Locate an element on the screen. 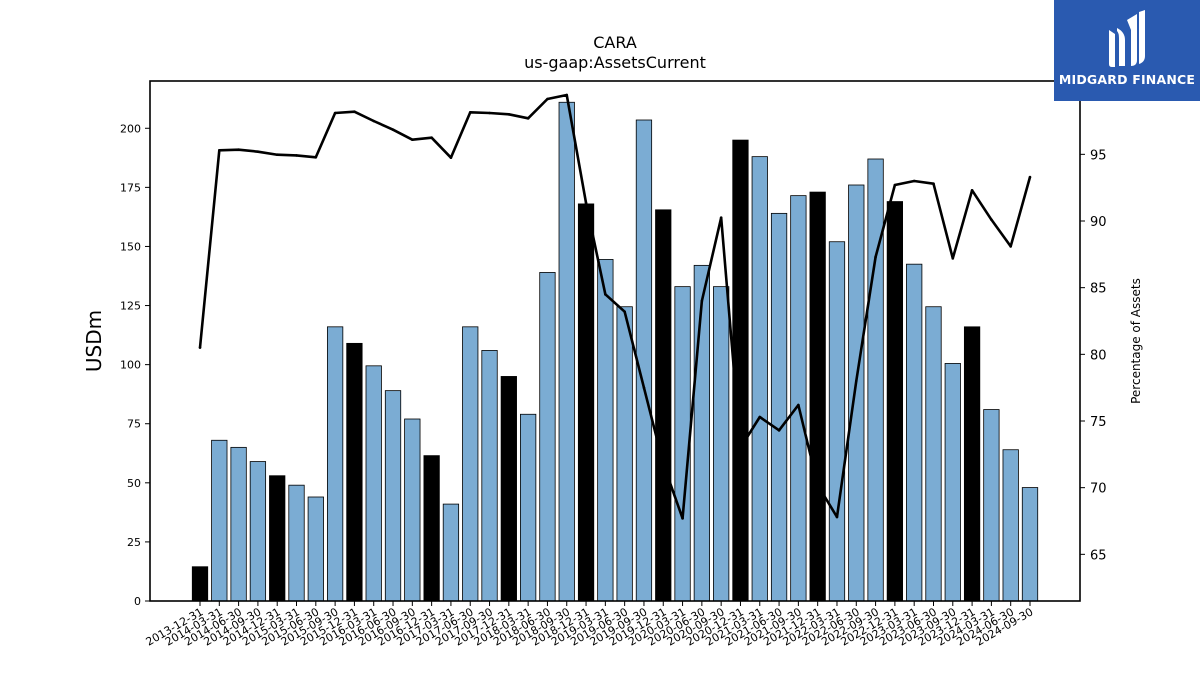 The width and height of the screenshot is (1200, 675). y2-tick-label-65: 65 is located at coordinates (1098, 555).